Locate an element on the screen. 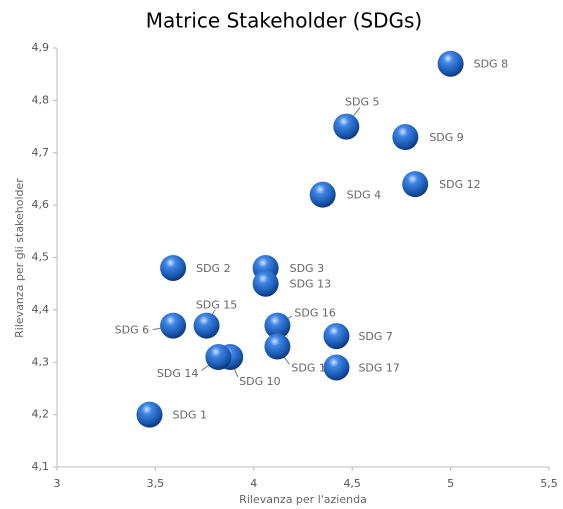 The image size is (563, 509). x-tick-label: 5,5 is located at coordinates (549, 483).